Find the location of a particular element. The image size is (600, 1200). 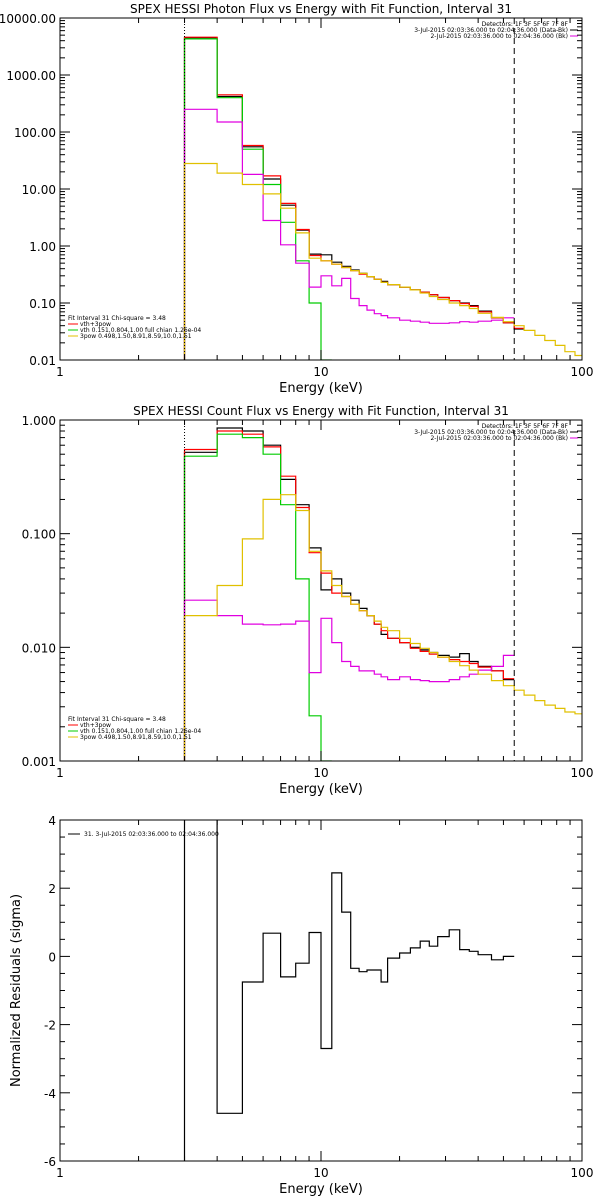

chart1-xtick-label: 1 is located at coordinates (60, 773).